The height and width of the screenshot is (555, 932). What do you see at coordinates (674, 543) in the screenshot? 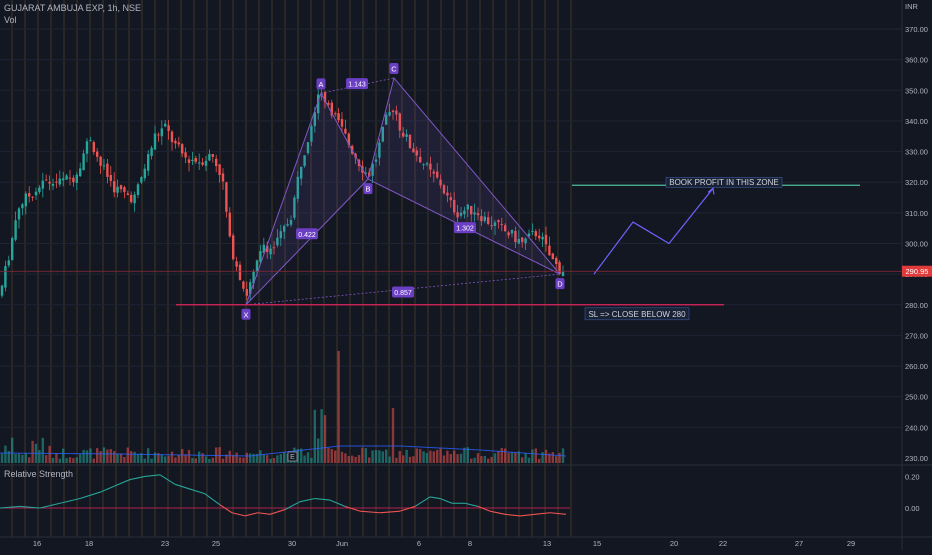
I see `x-tick-label: 20` at bounding box center [674, 543].